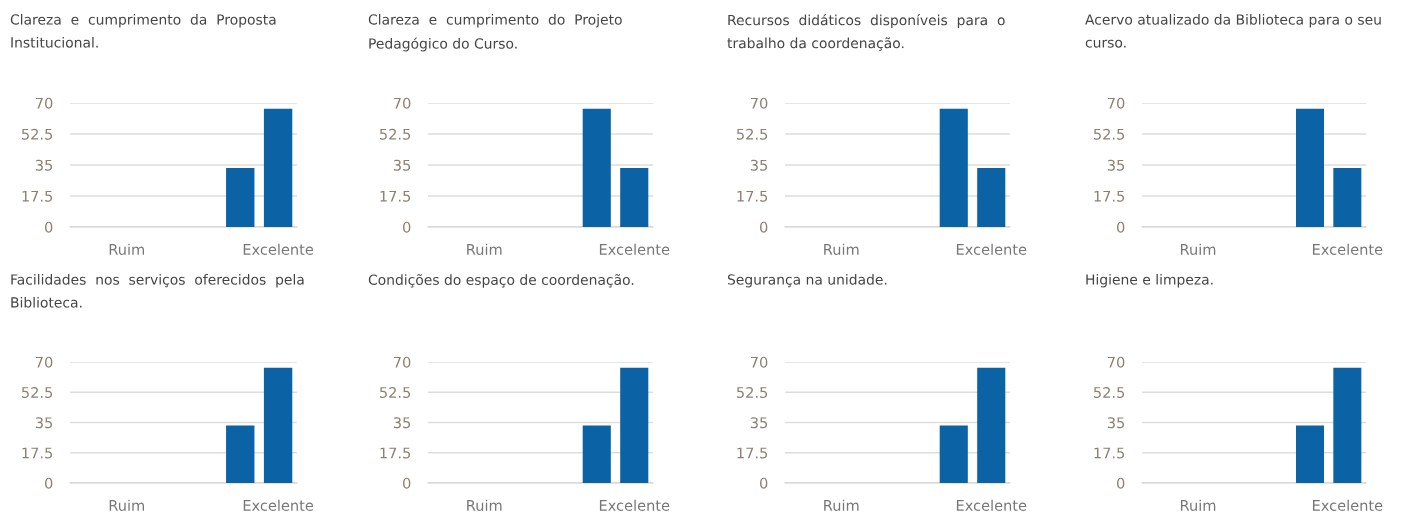 Image resolution: width=1401 pixels, height=516 pixels. What do you see at coordinates (157, 291) in the screenshot?
I see `chart-title: Facilidades nos serviços oferecidos pela Biblioteca.` at bounding box center [157, 291].